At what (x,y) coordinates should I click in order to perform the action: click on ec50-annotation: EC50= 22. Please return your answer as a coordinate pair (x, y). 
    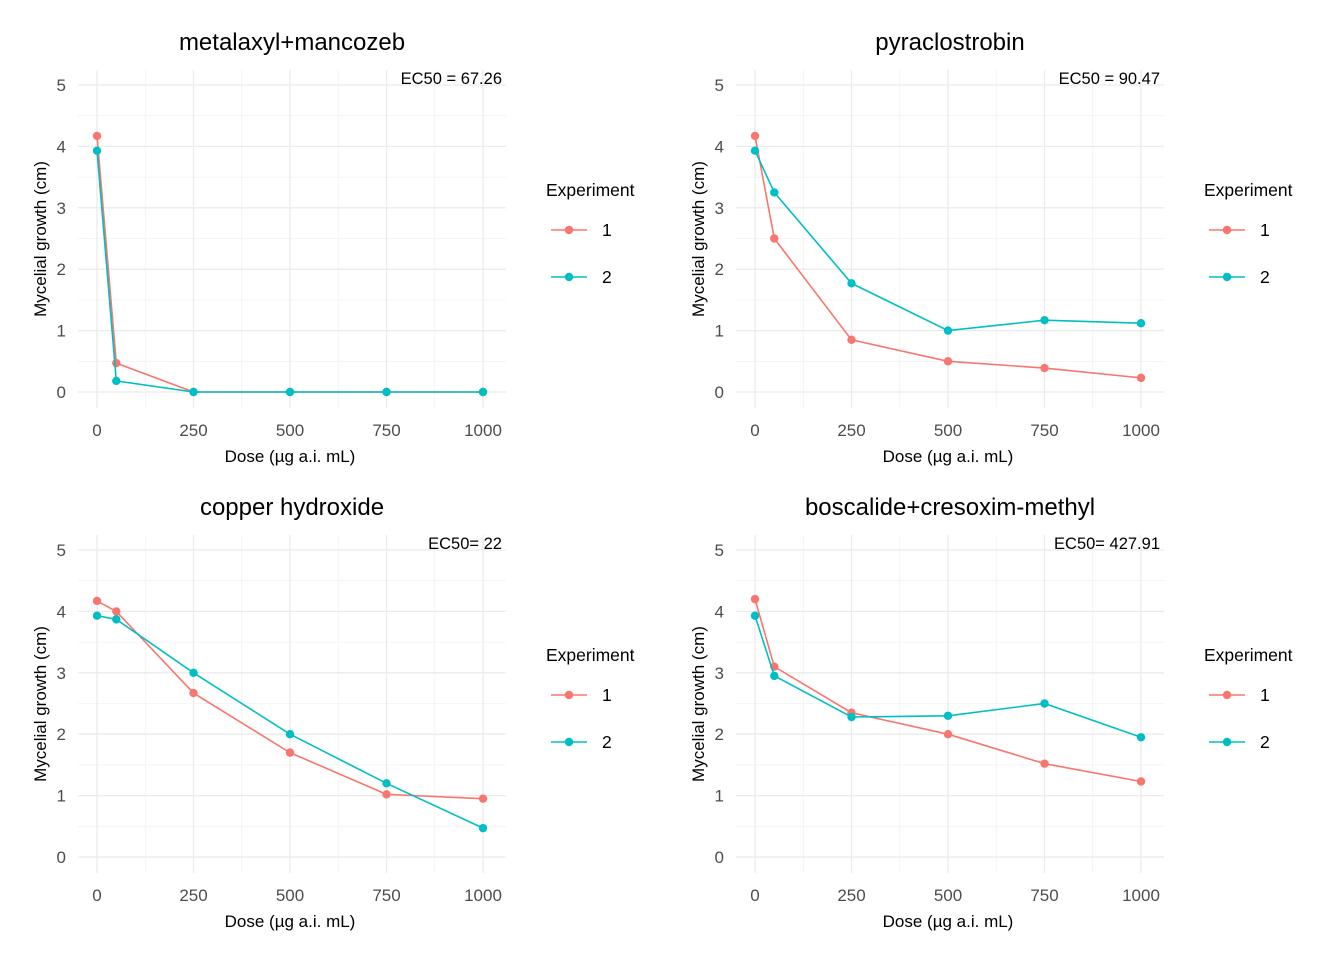
    Looking at the image, I should click on (465, 544).